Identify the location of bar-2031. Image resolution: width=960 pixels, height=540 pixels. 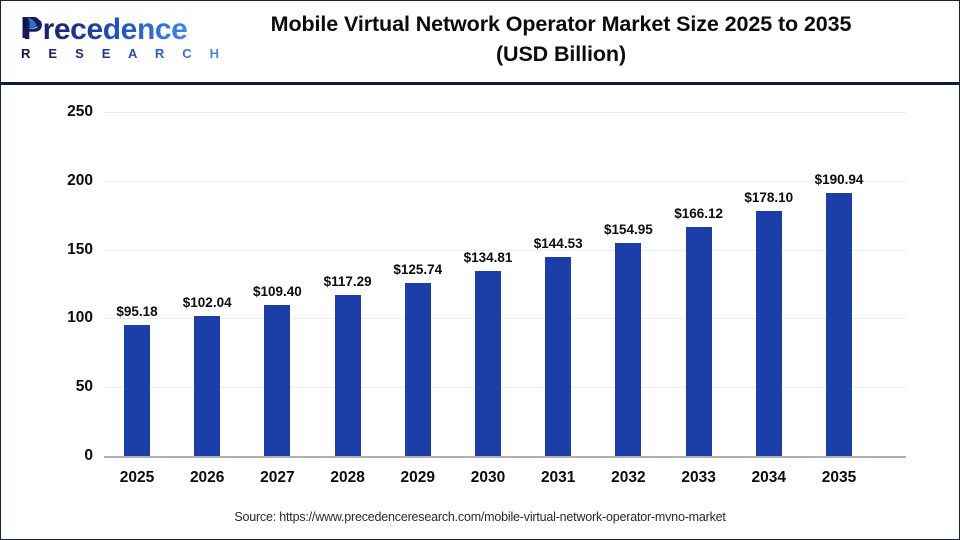
(558, 356).